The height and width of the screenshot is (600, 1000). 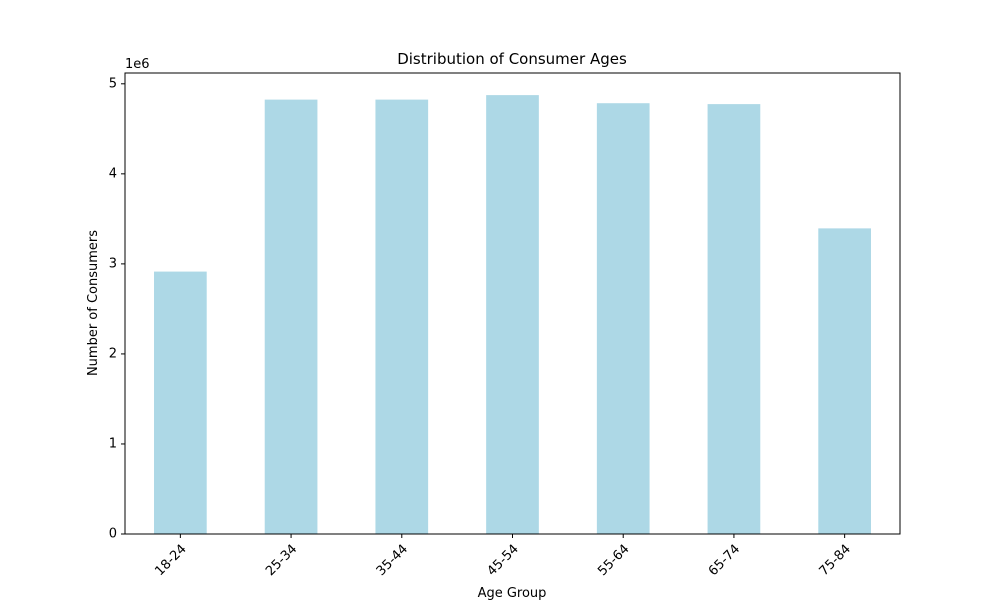 What do you see at coordinates (613, 560) in the screenshot?
I see `x-tick-label: 55-64` at bounding box center [613, 560].